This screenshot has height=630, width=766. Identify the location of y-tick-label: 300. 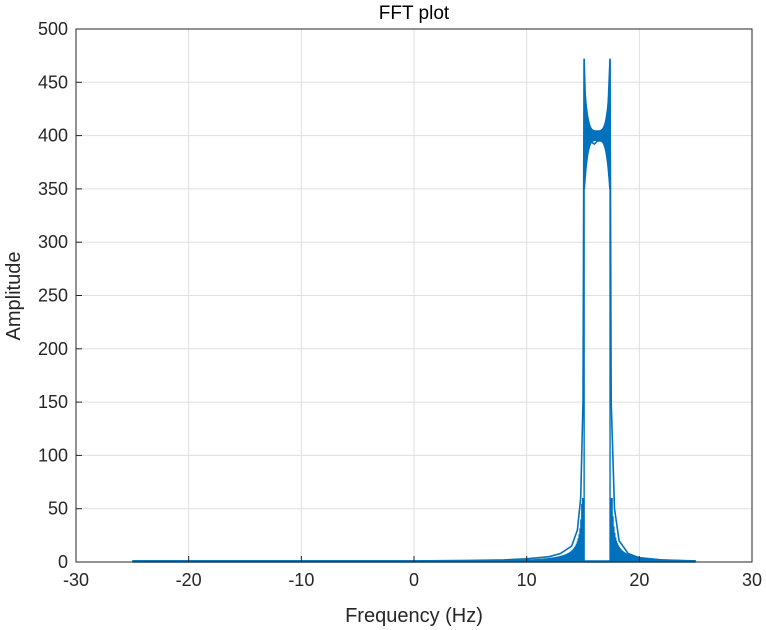
(53, 242).